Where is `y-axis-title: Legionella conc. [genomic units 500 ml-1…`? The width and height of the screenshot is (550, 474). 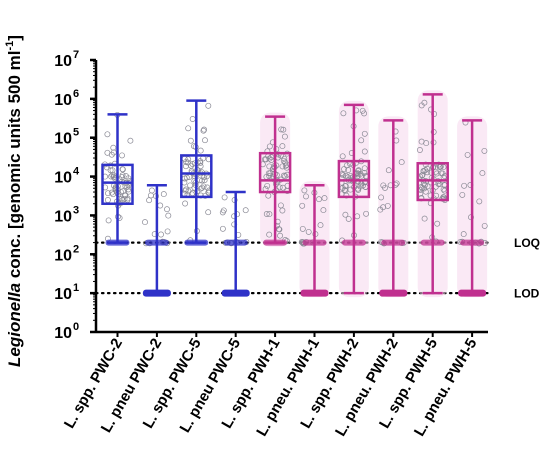 y-axis-title: Legionella conc. [genomic units 500 ml-1… is located at coordinates (14, 201).